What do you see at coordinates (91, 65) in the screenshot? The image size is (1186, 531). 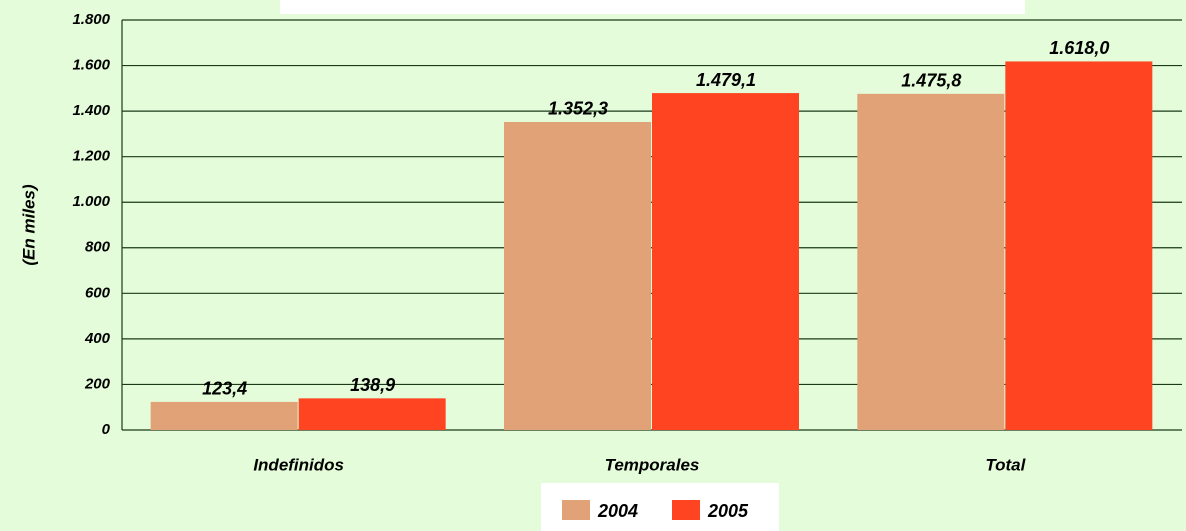 I see `y-tick-label: 1.600` at bounding box center [91, 65].